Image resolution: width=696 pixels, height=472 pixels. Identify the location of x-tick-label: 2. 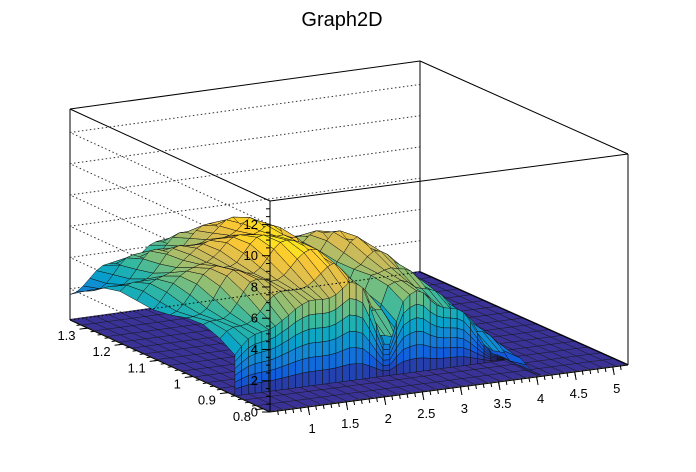
(388, 418).